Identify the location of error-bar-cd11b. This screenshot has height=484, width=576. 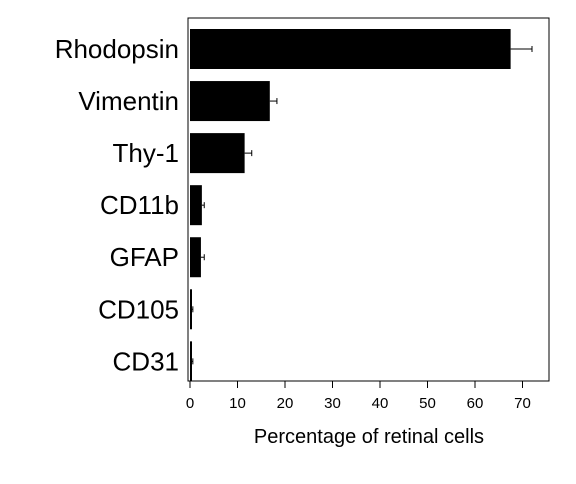
(203, 205).